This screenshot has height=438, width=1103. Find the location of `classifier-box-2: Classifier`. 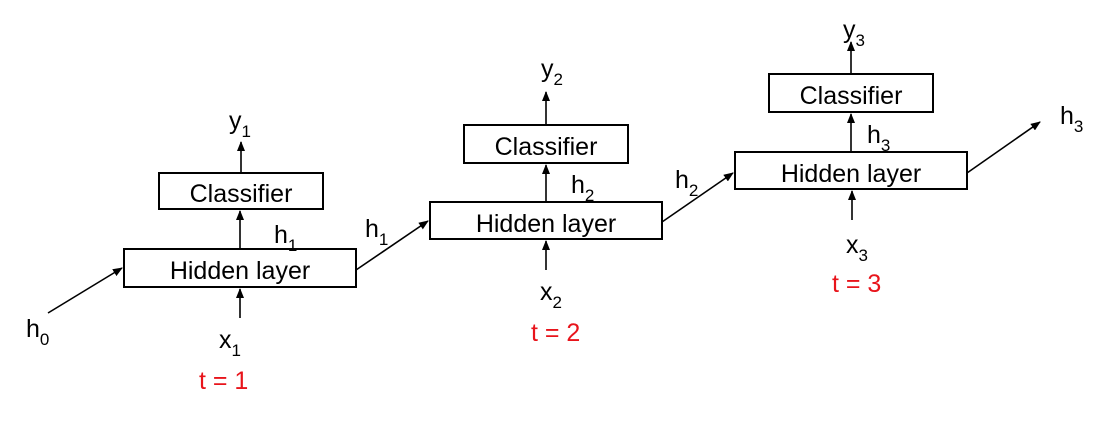

classifier-box-2: Classifier is located at coordinates (546, 144).